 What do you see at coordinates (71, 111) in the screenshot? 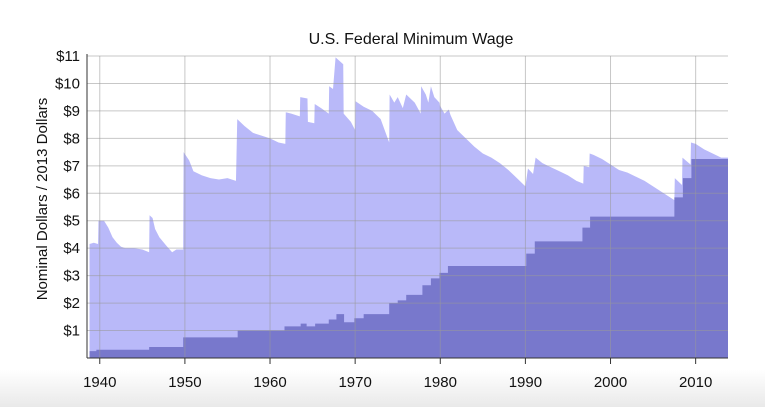
I see `y-tick-label: $9` at bounding box center [71, 111].